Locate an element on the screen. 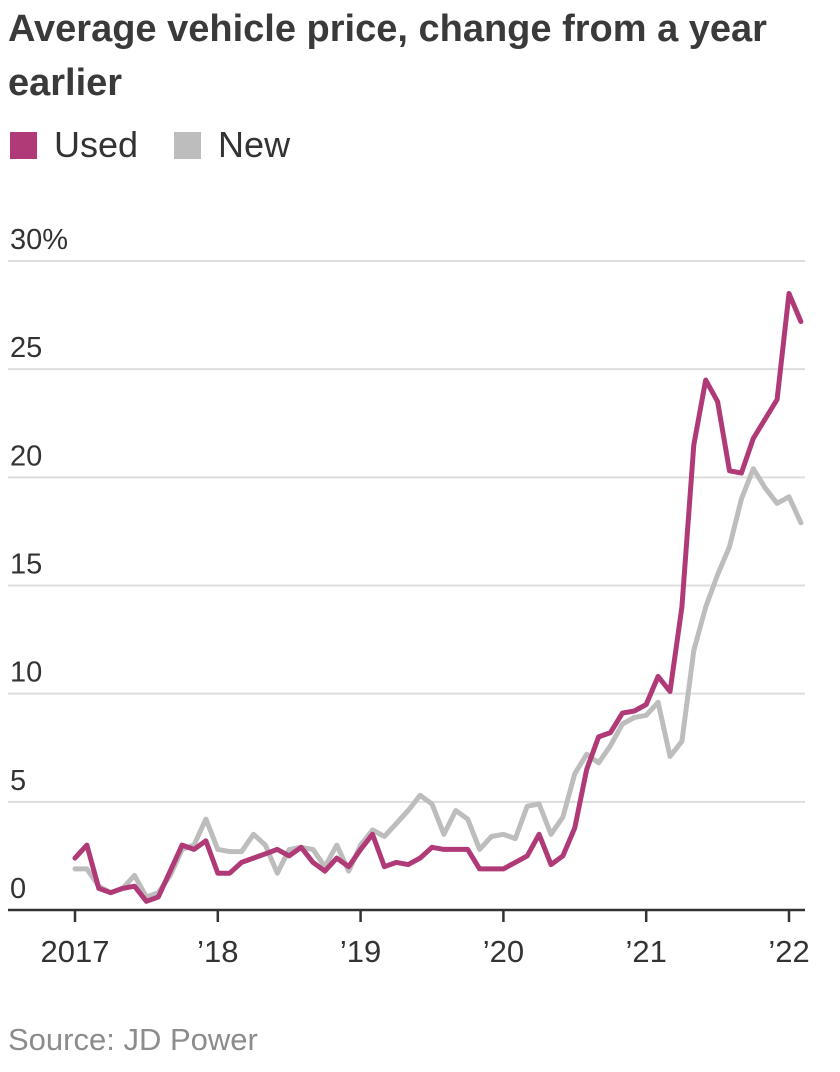 The image size is (840, 1072). x-tick-label: ’18 is located at coordinates (217, 951).